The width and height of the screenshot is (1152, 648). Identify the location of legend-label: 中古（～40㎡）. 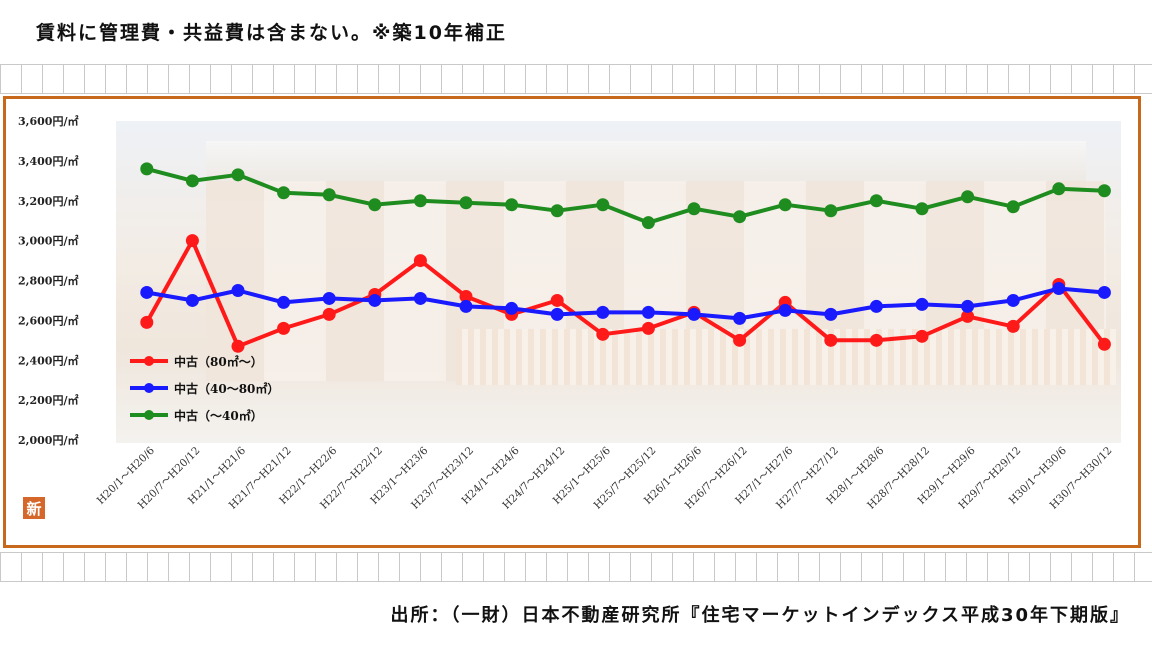
(218, 415).